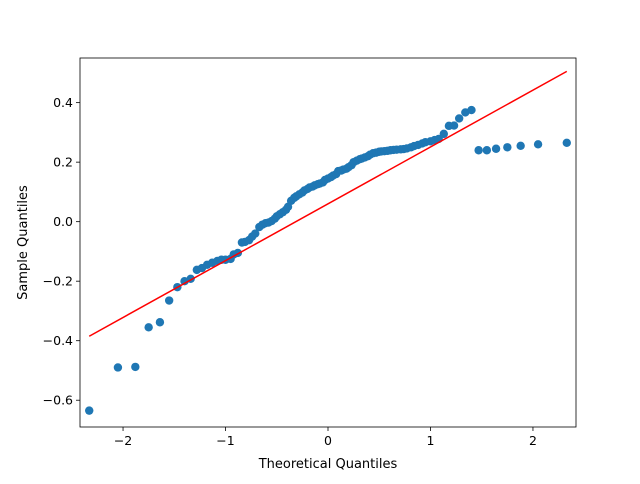 Image resolution: width=640 pixels, height=484 pixels. I want to click on x-tick-label: 0, so click(328, 440).